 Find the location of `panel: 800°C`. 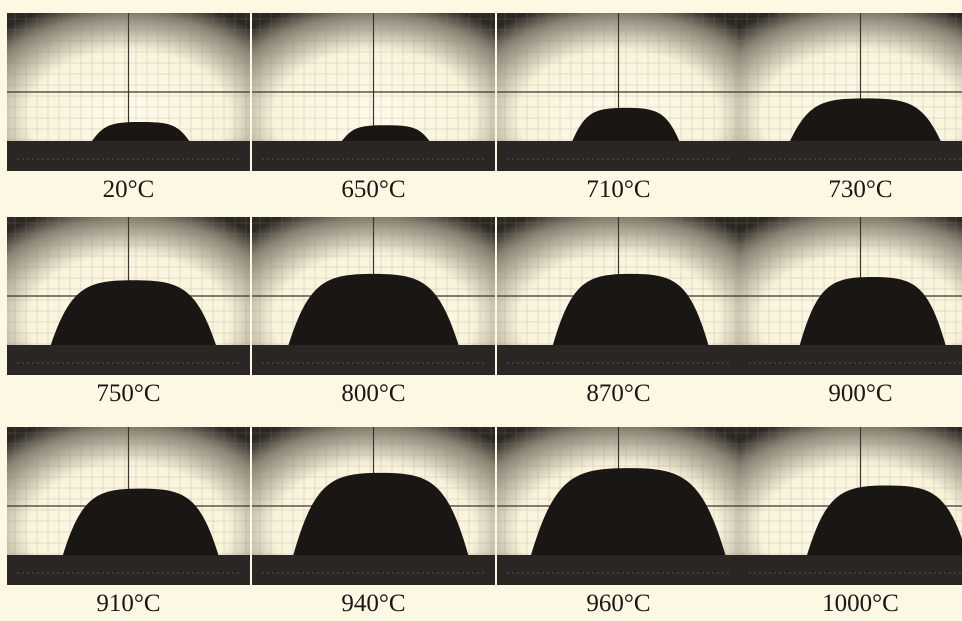

panel: 800°C is located at coordinates (373, 314).